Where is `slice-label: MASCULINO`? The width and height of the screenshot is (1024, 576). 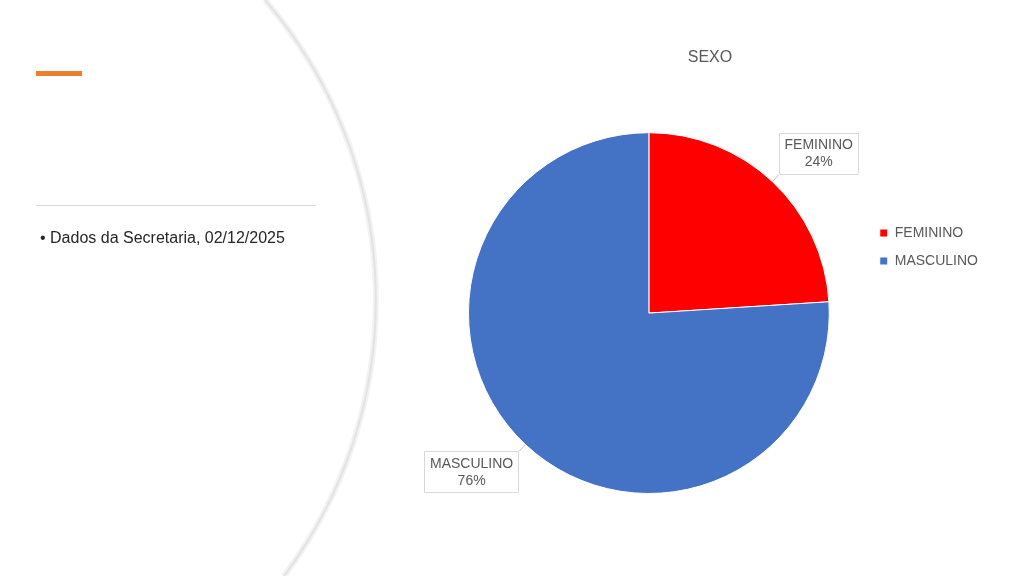 slice-label: MASCULINO is located at coordinates (472, 462).